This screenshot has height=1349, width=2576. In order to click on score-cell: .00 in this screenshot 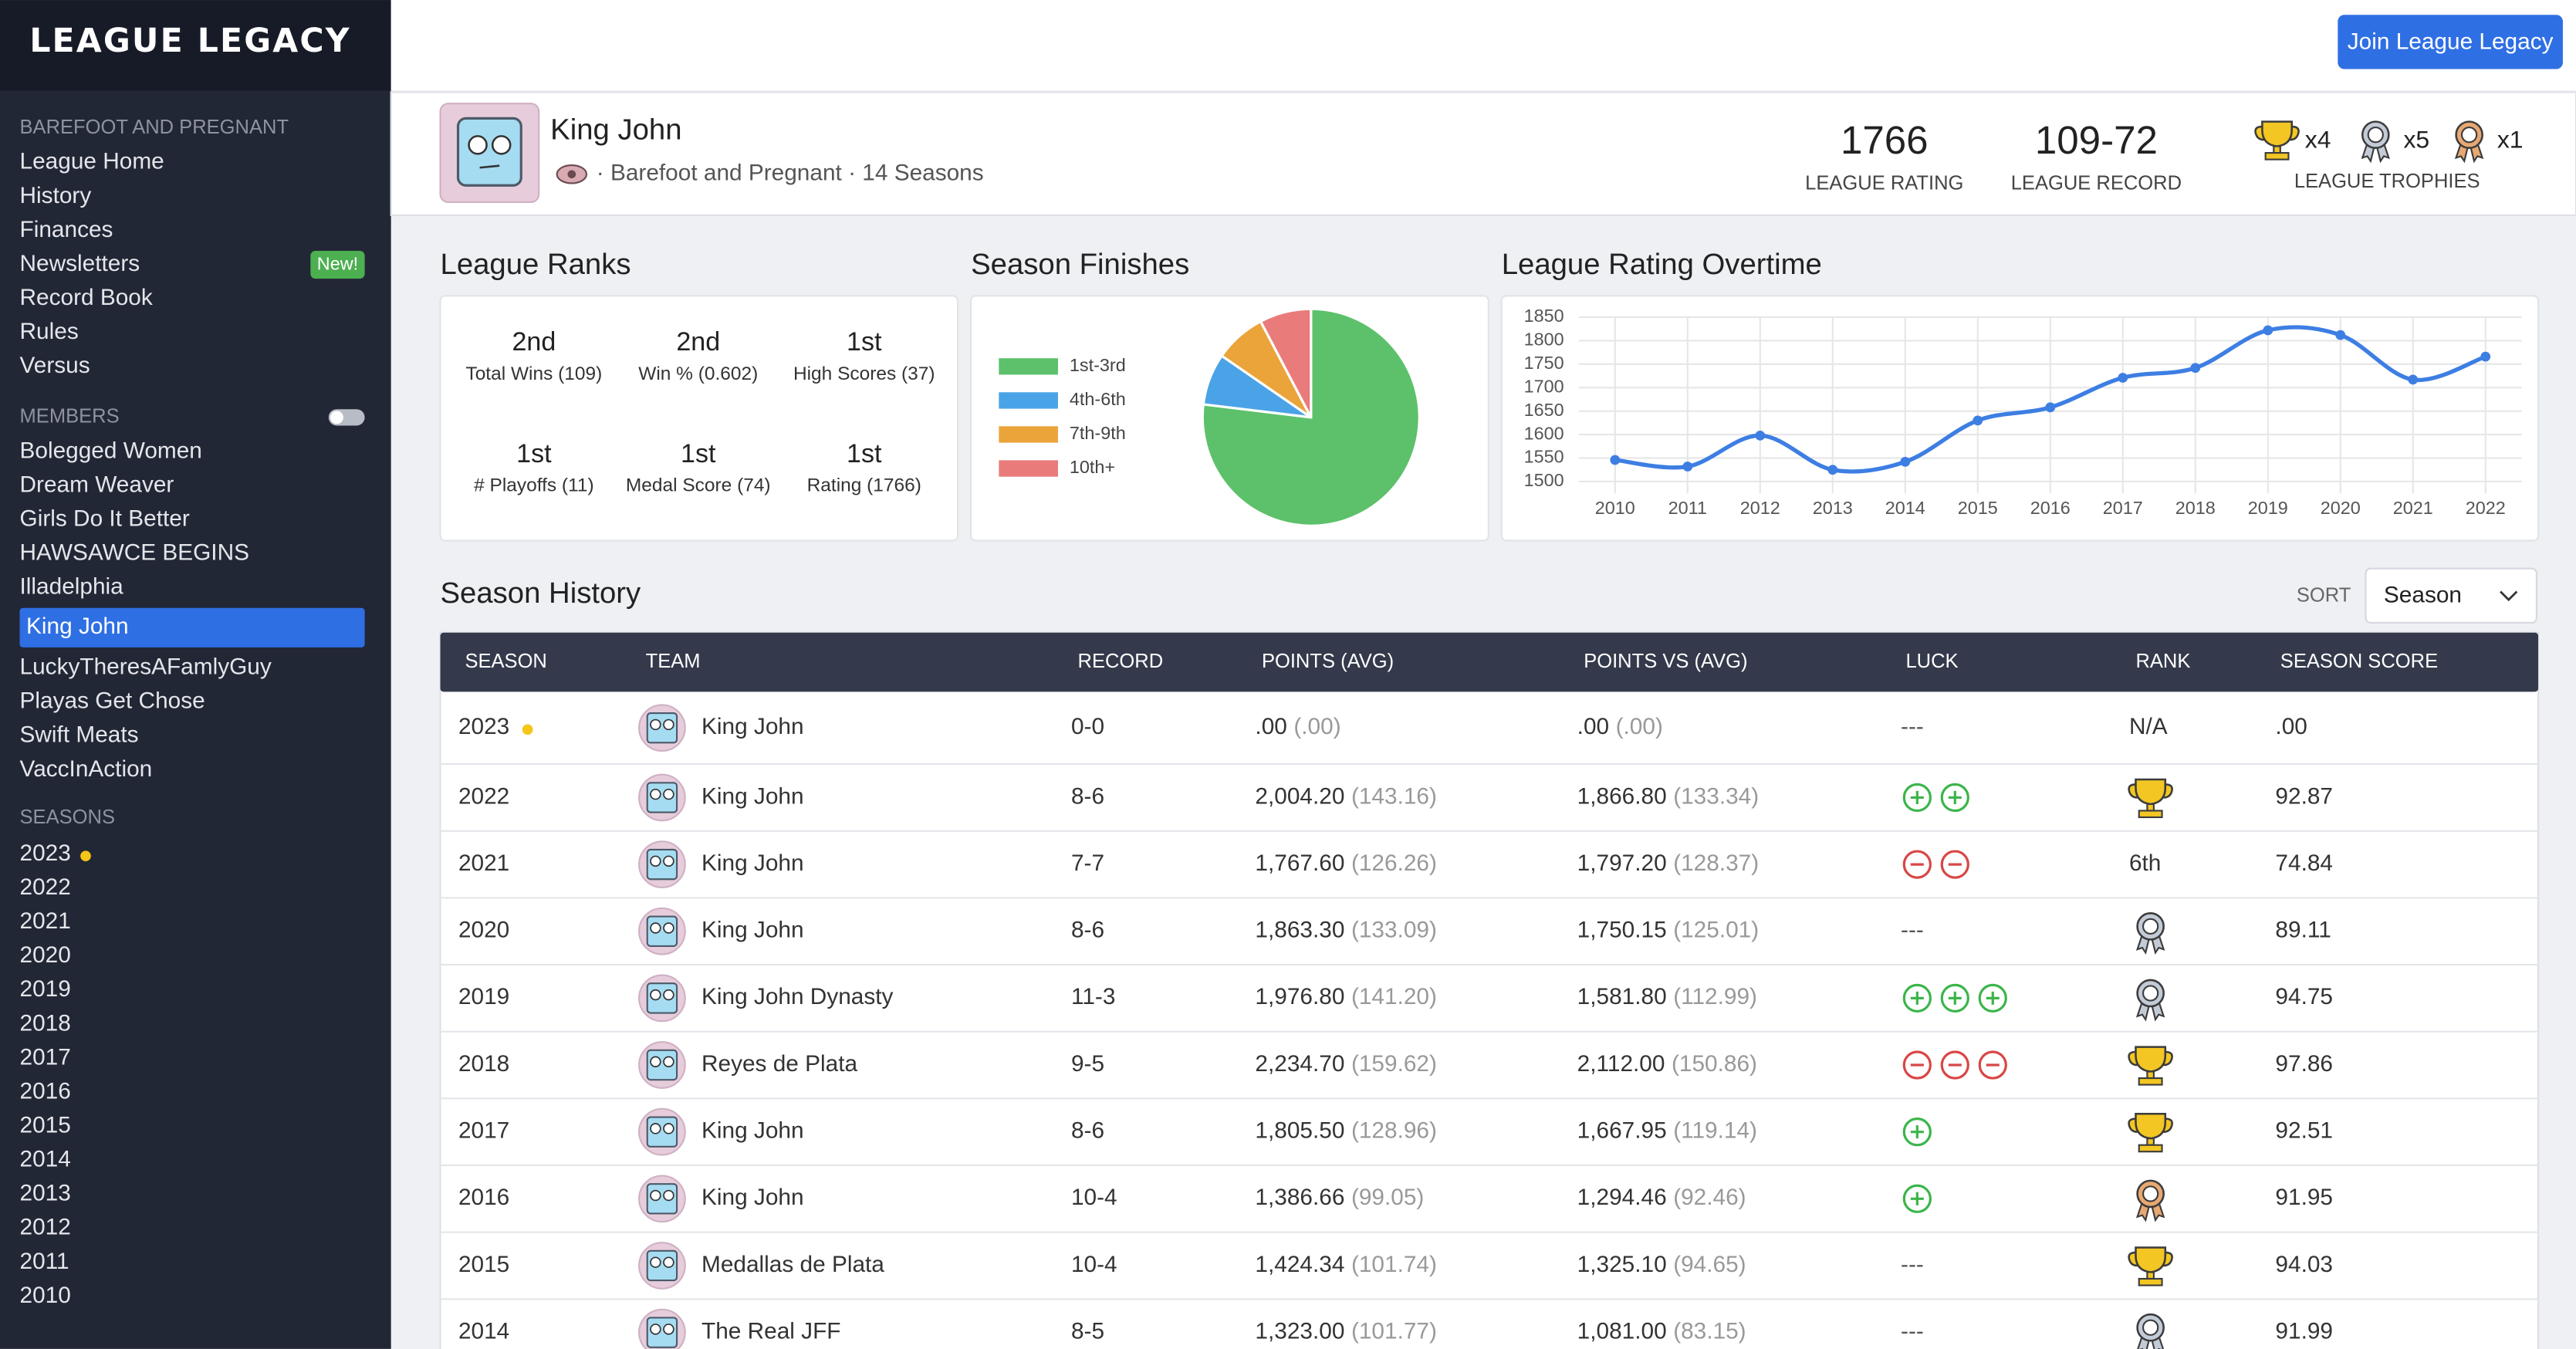, I will do `click(2291, 726)`.